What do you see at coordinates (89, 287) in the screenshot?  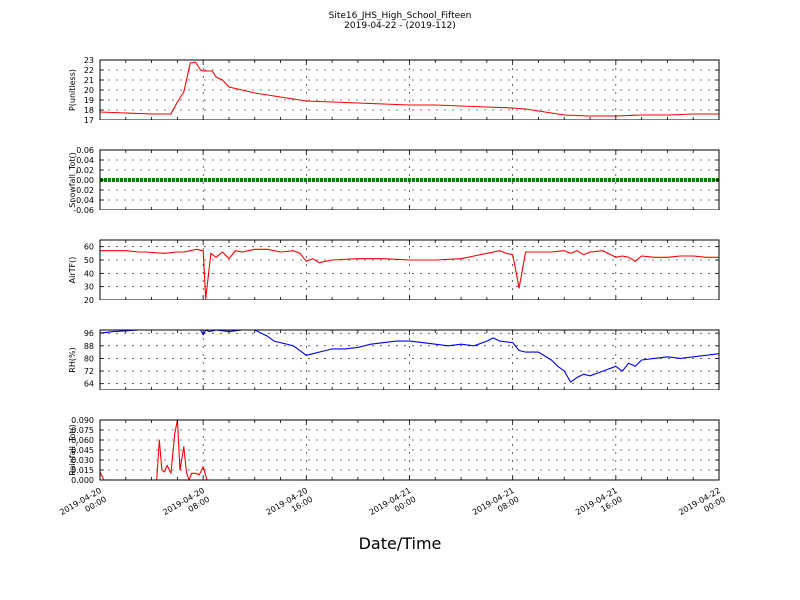 I see `panel3-yticklabel-1: 30` at bounding box center [89, 287].